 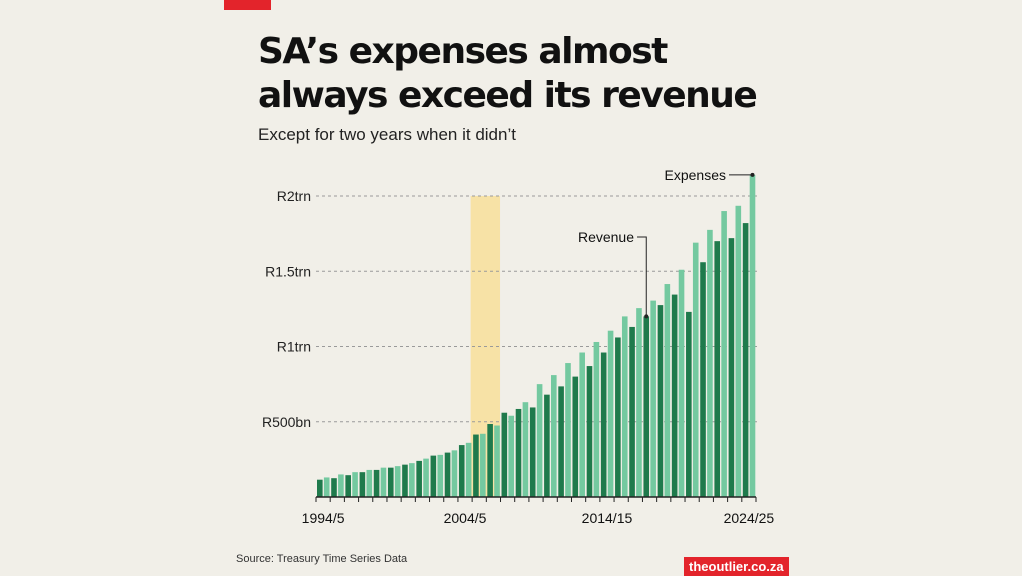 What do you see at coordinates (294, 347) in the screenshot?
I see `y-tick-label: R1trn` at bounding box center [294, 347].